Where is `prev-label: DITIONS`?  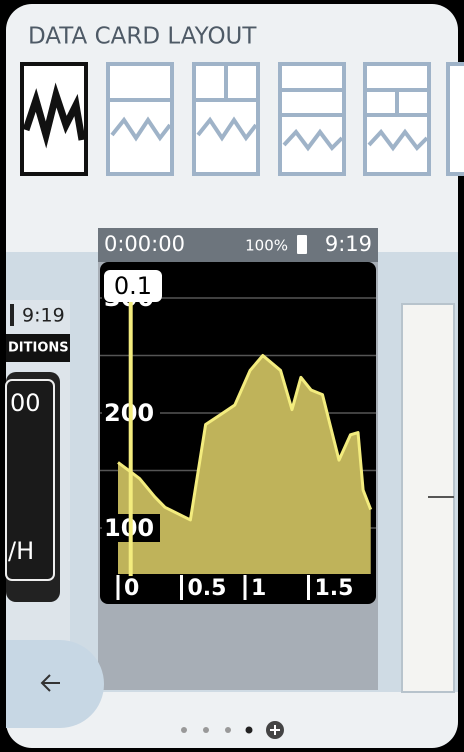
prev-label: DITIONS is located at coordinates (38, 348).